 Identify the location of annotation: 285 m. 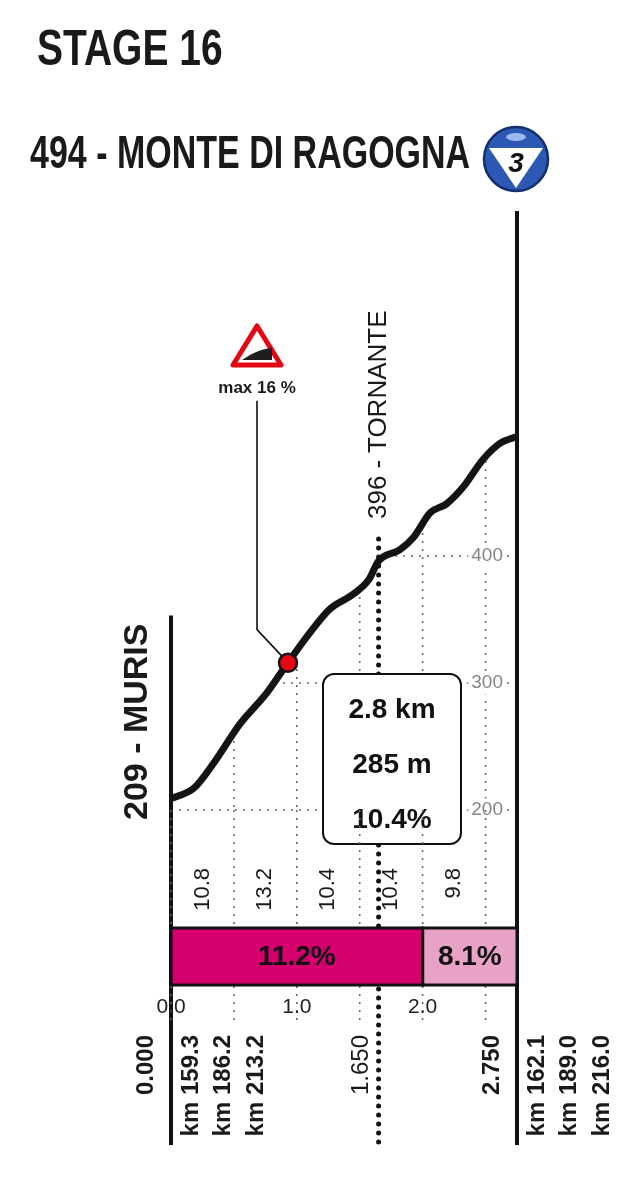
(392, 764).